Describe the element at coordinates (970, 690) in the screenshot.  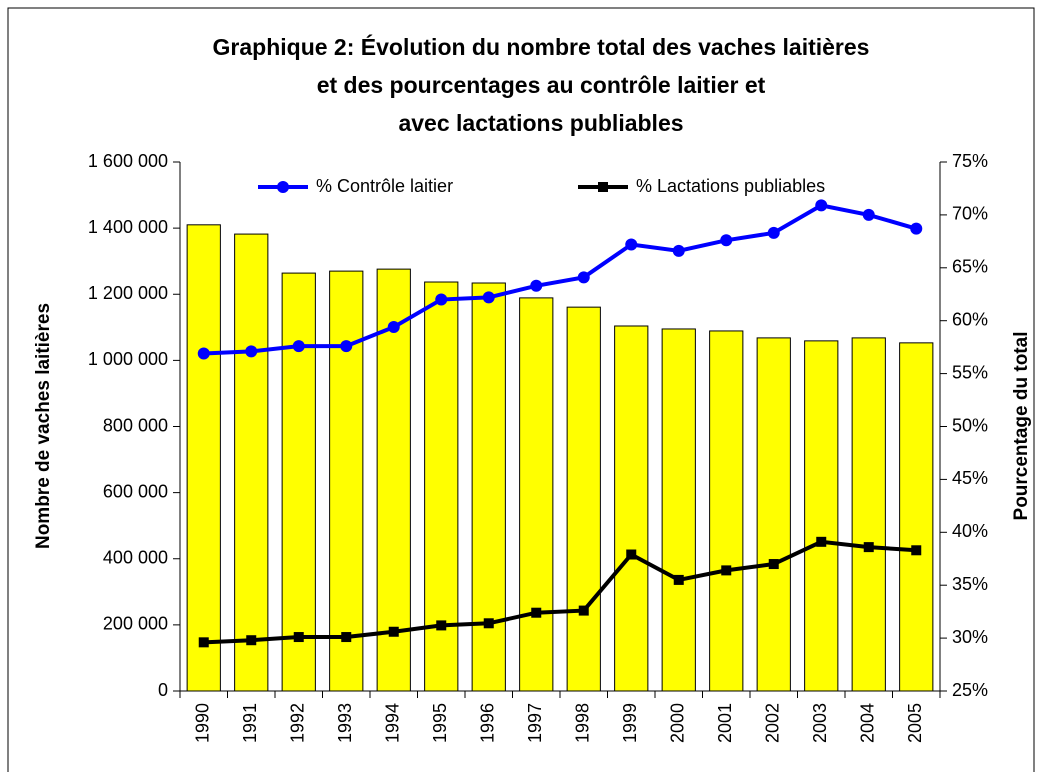
I see `y2-tick-label: 25%` at that location.